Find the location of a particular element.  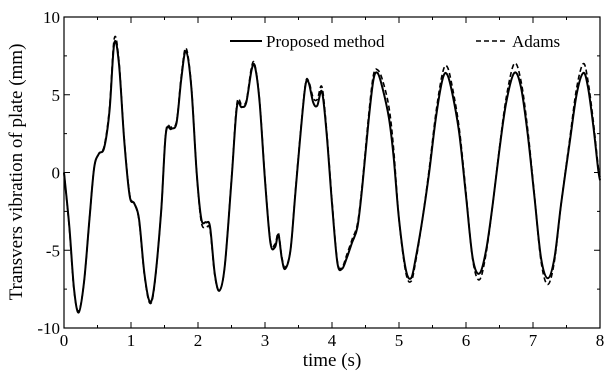

y-tick-label: 0 is located at coordinates (56, 173).